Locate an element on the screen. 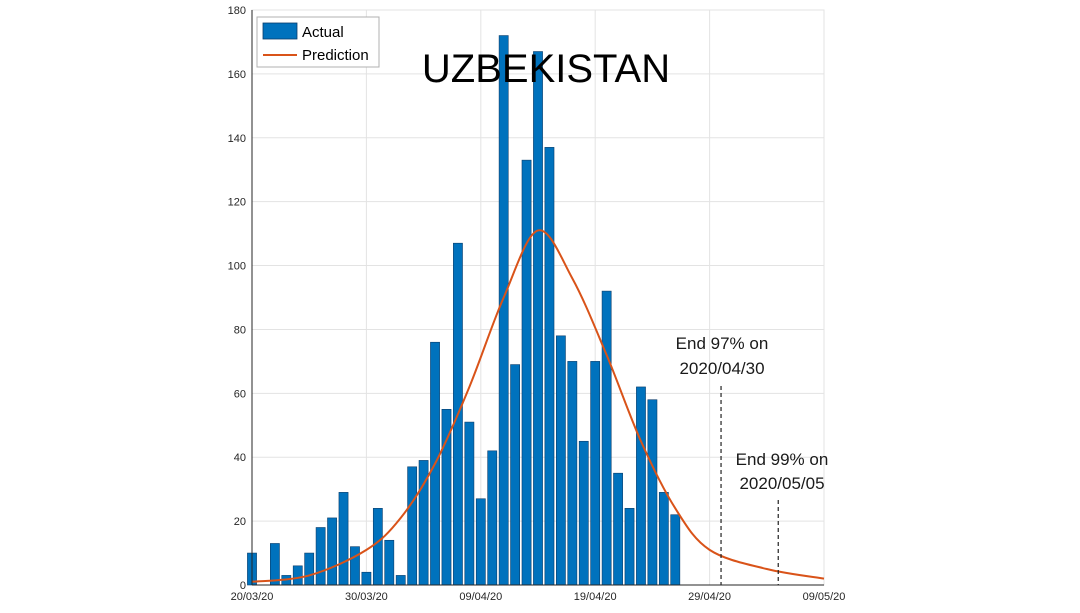  annotation-line1: End 97% on is located at coordinates (722, 343).